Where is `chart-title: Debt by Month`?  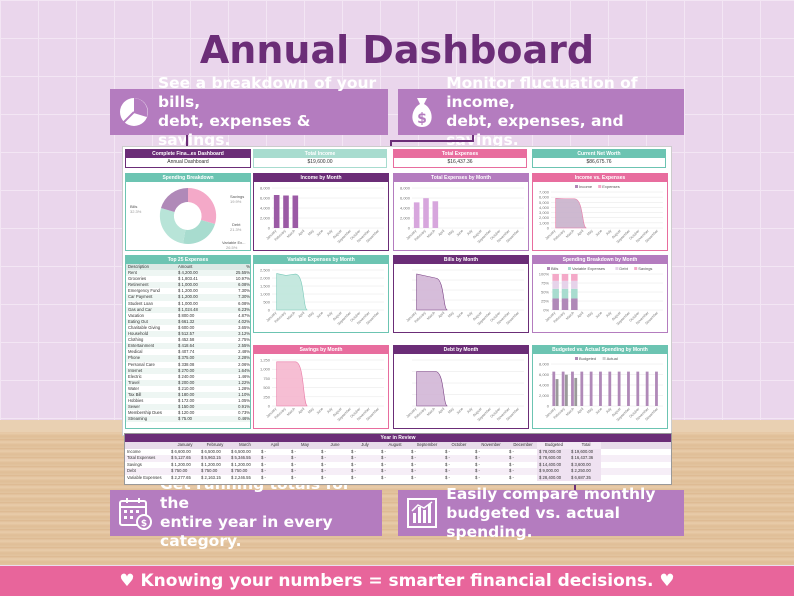 chart-title: Debt by Month is located at coordinates (461, 350).